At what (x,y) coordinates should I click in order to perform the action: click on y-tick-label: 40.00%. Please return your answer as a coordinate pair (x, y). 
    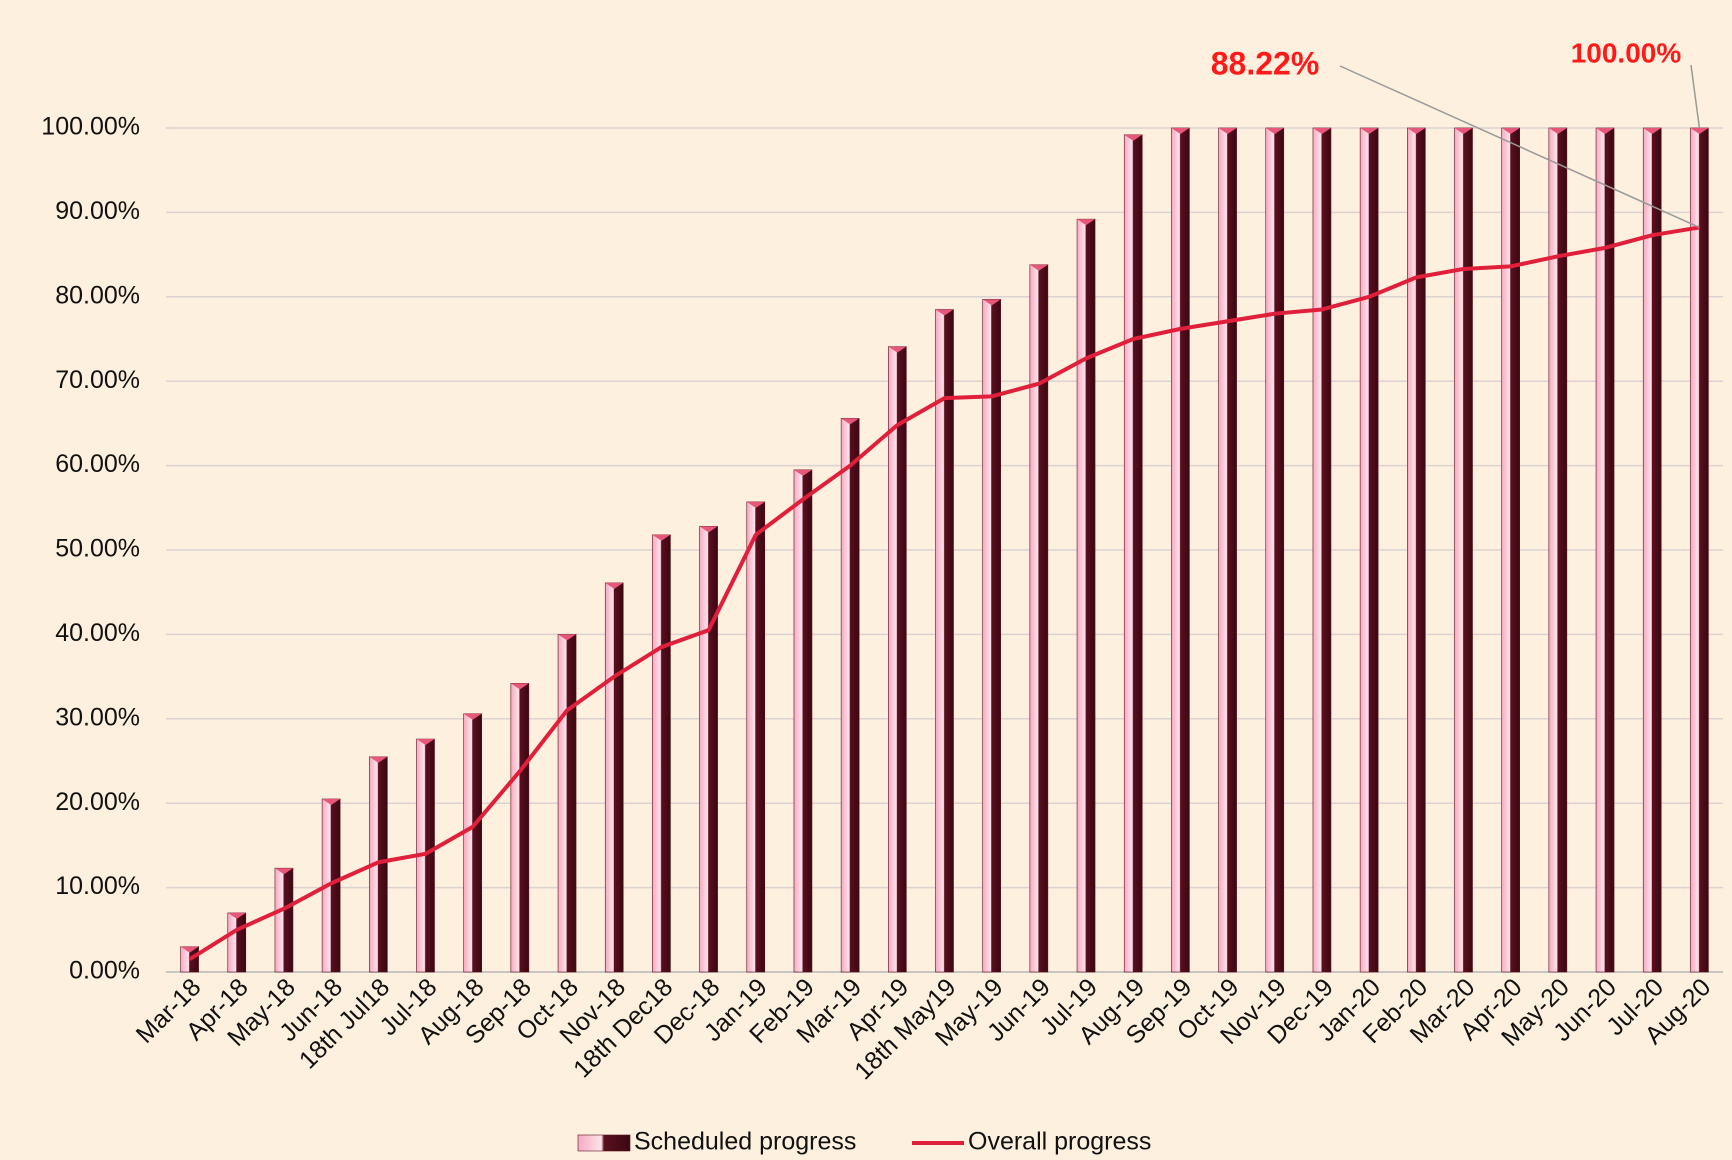
    Looking at the image, I should click on (97, 633).